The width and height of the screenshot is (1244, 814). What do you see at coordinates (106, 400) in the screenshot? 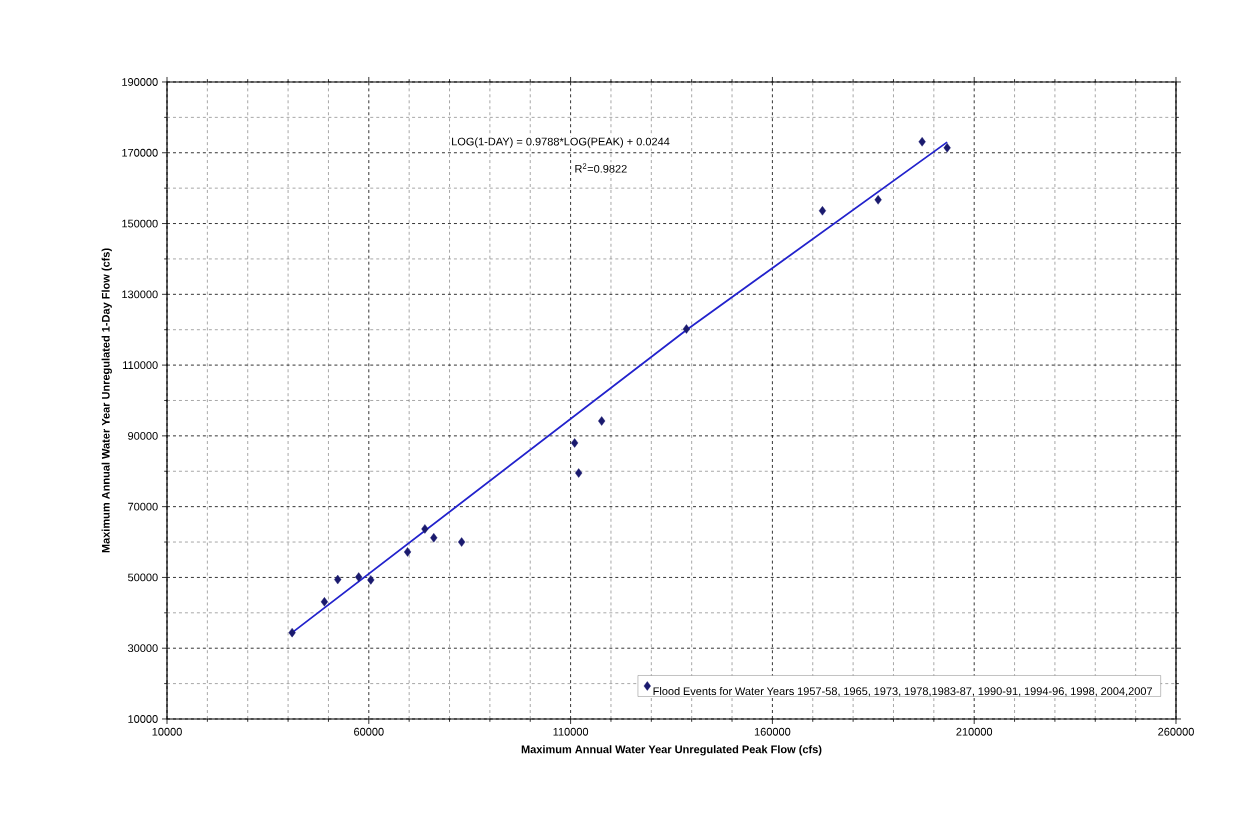
I see `y-axis-title: Maximum Annual Water Year Unregulated 1-Day Flow (cfs)` at bounding box center [106, 400].